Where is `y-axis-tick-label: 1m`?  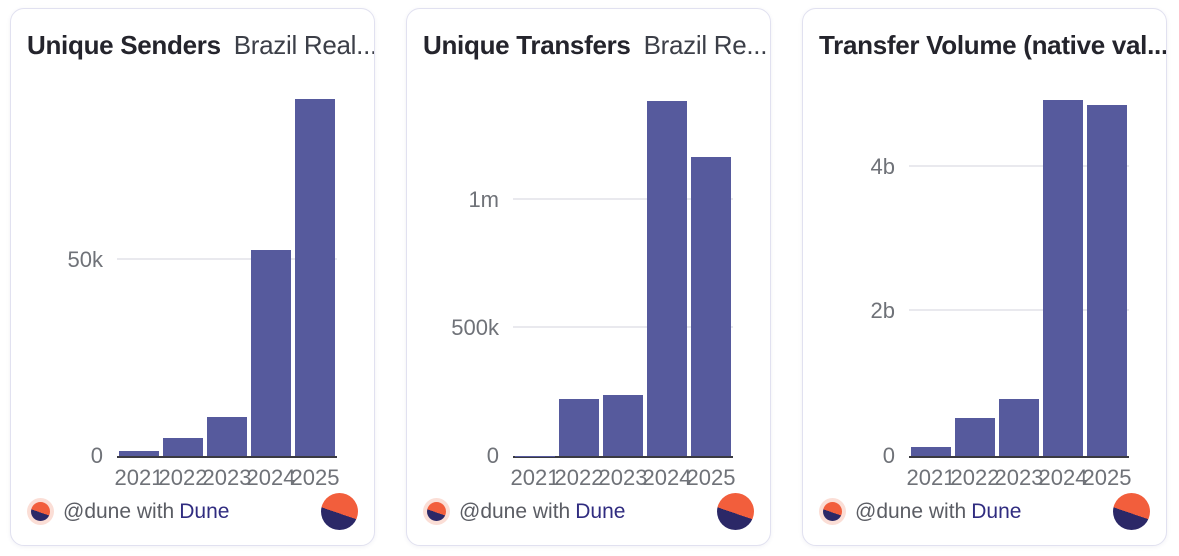 y-axis-tick-label: 1m is located at coordinates (483, 200).